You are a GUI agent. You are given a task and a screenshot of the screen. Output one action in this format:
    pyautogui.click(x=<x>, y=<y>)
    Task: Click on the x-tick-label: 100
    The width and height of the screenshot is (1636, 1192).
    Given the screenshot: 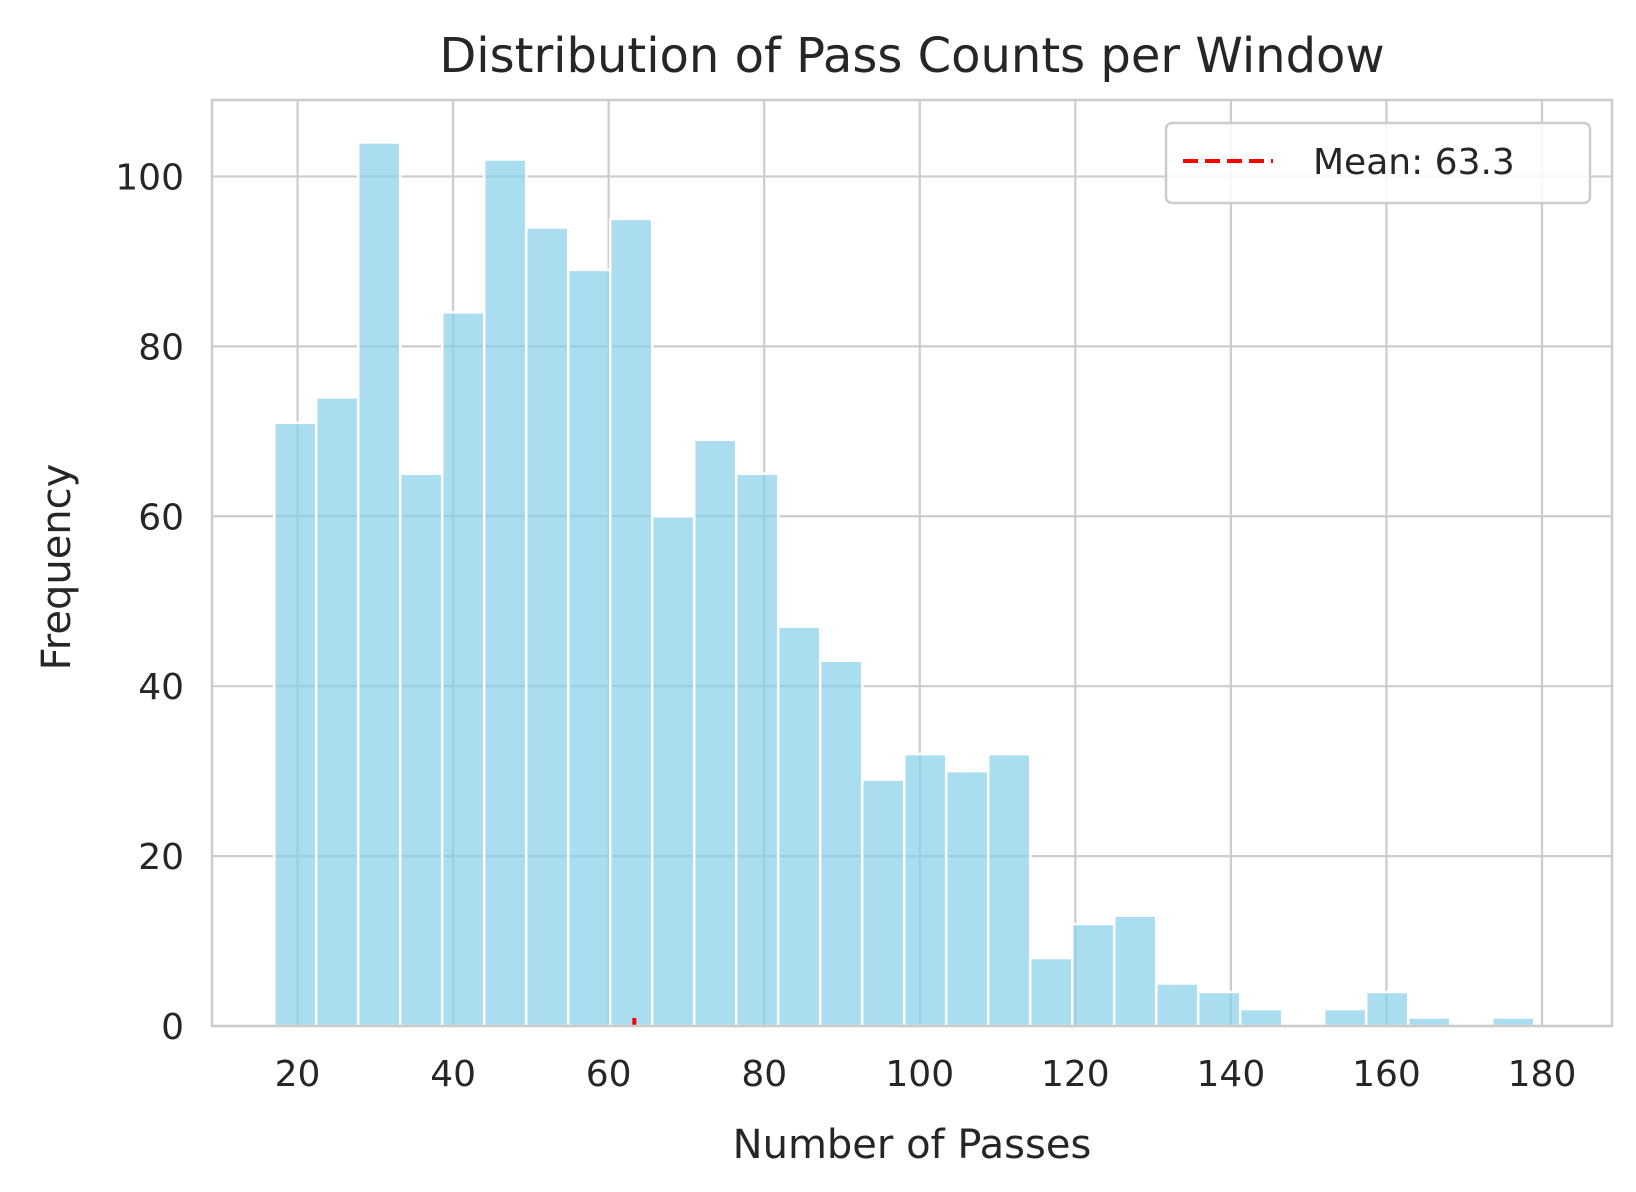 What is the action you would take?
    pyautogui.click(x=919, y=1074)
    